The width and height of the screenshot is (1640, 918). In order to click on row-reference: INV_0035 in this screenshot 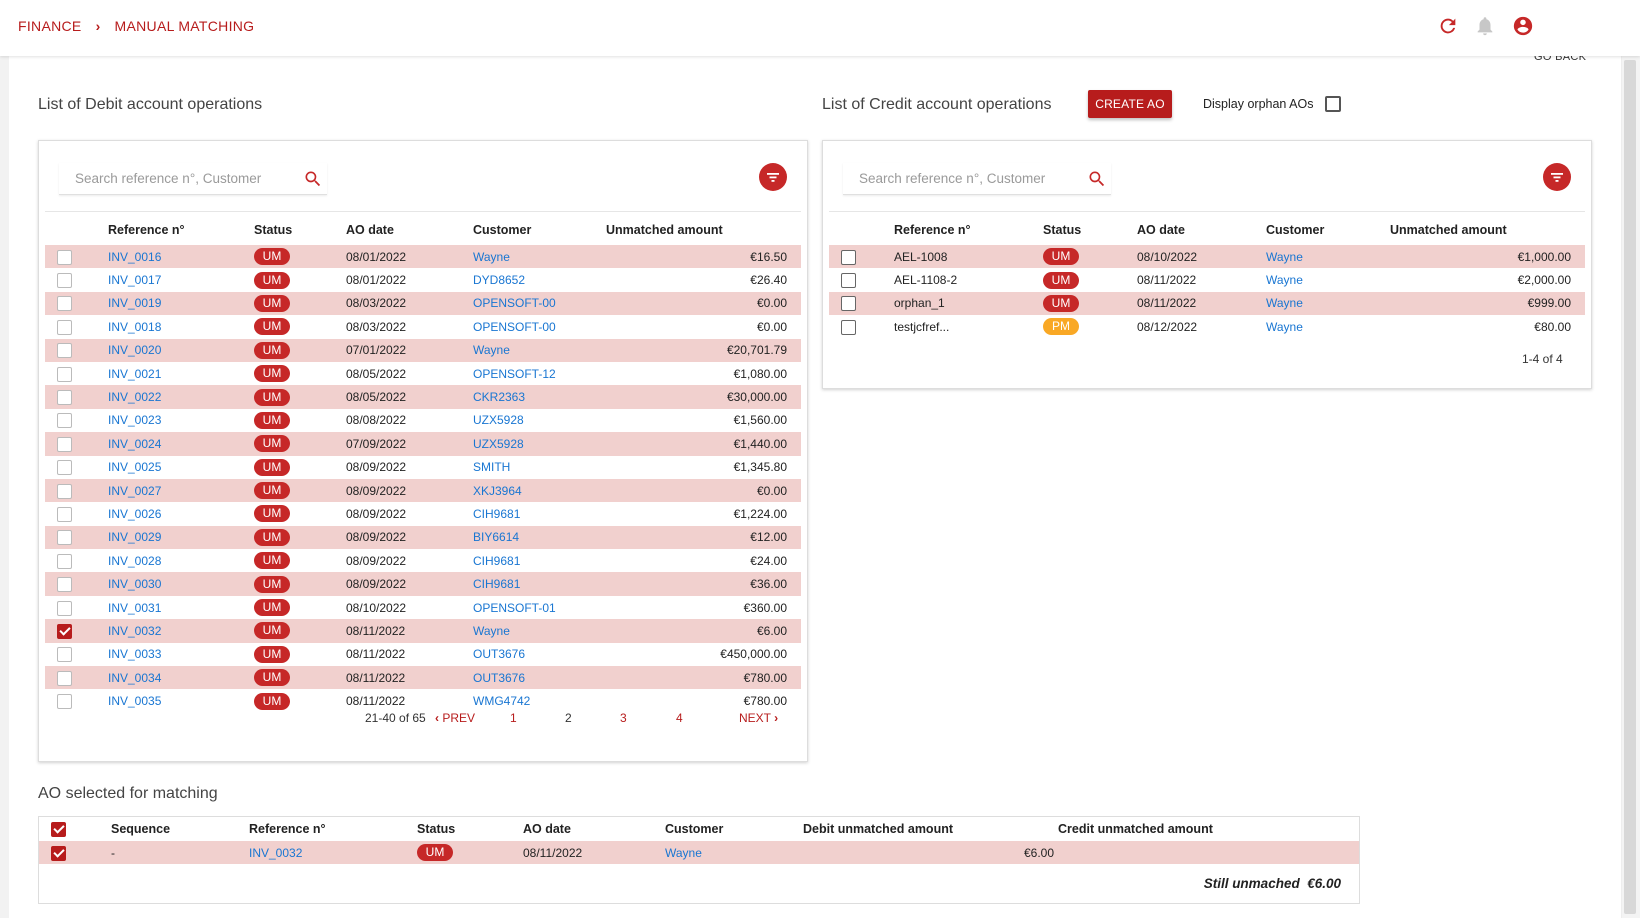, I will do `click(181, 700)`.